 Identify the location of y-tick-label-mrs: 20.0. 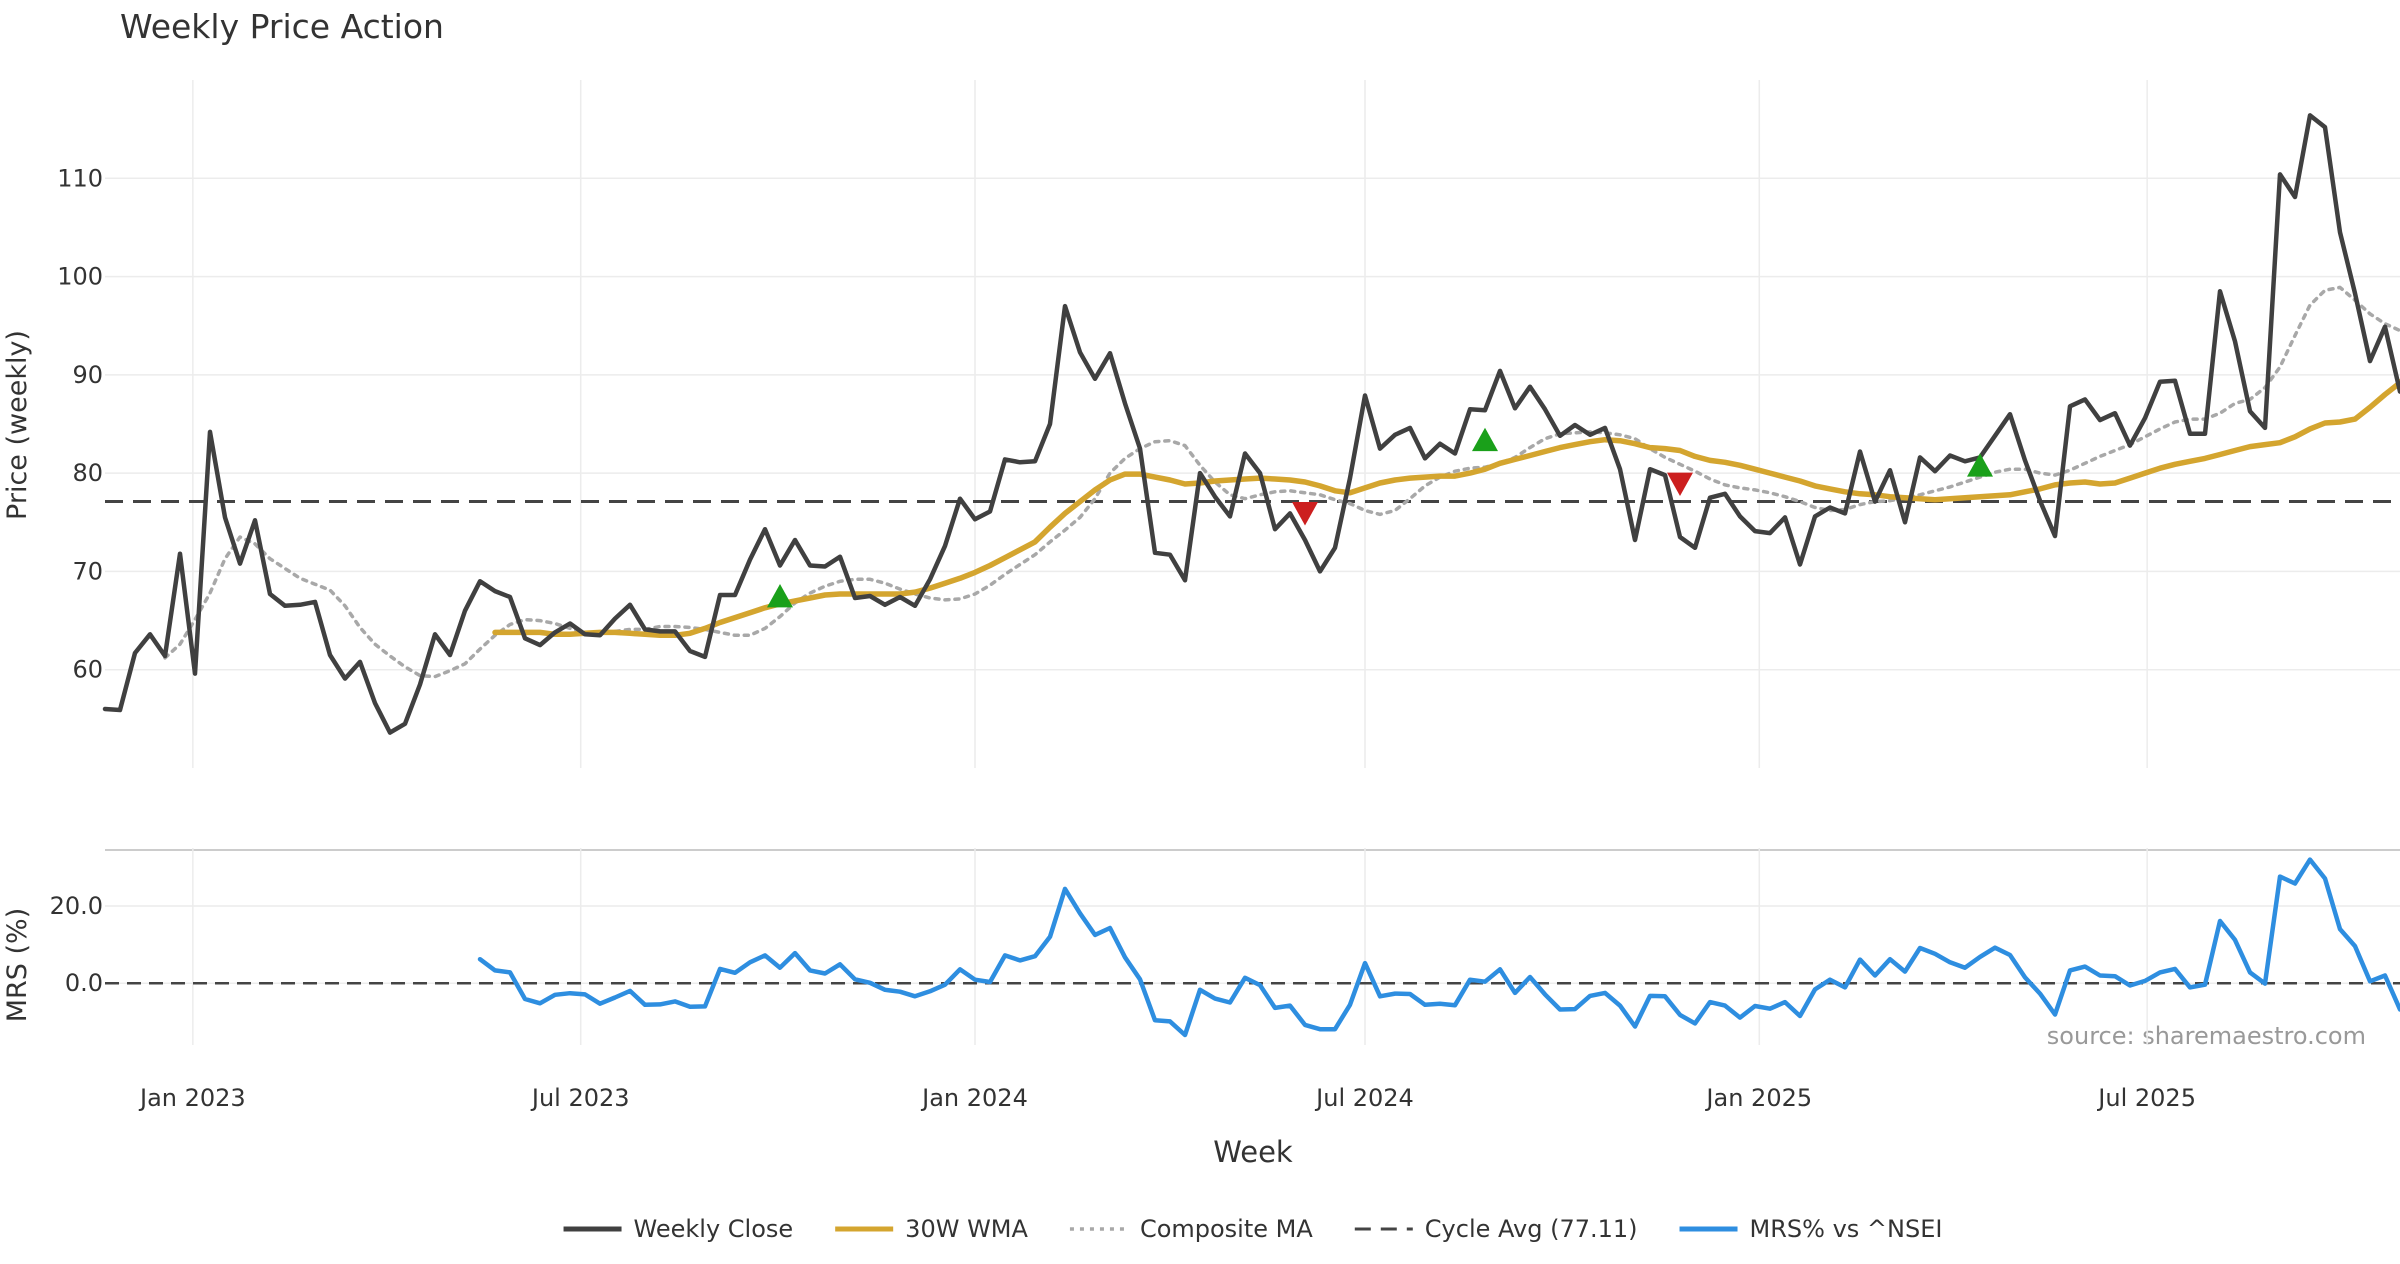
(76, 906).